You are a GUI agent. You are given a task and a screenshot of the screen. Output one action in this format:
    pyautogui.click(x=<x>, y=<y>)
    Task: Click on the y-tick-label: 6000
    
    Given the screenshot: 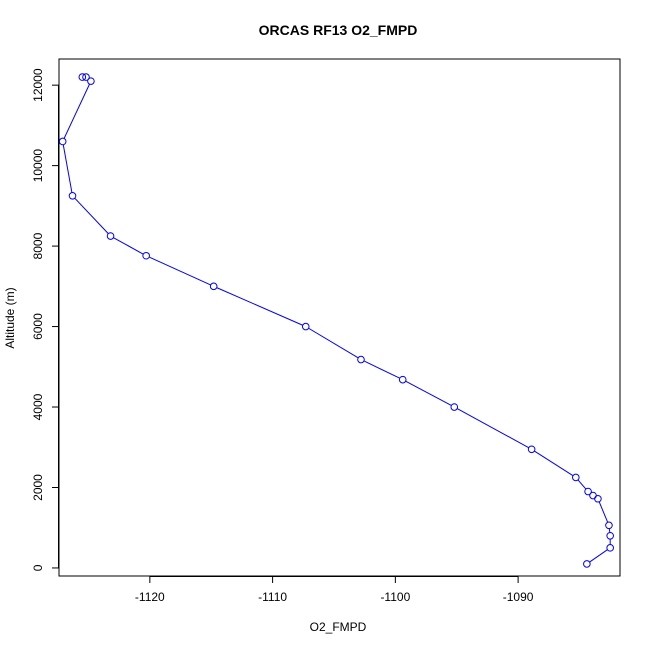 What is the action you would take?
    pyautogui.click(x=38, y=326)
    